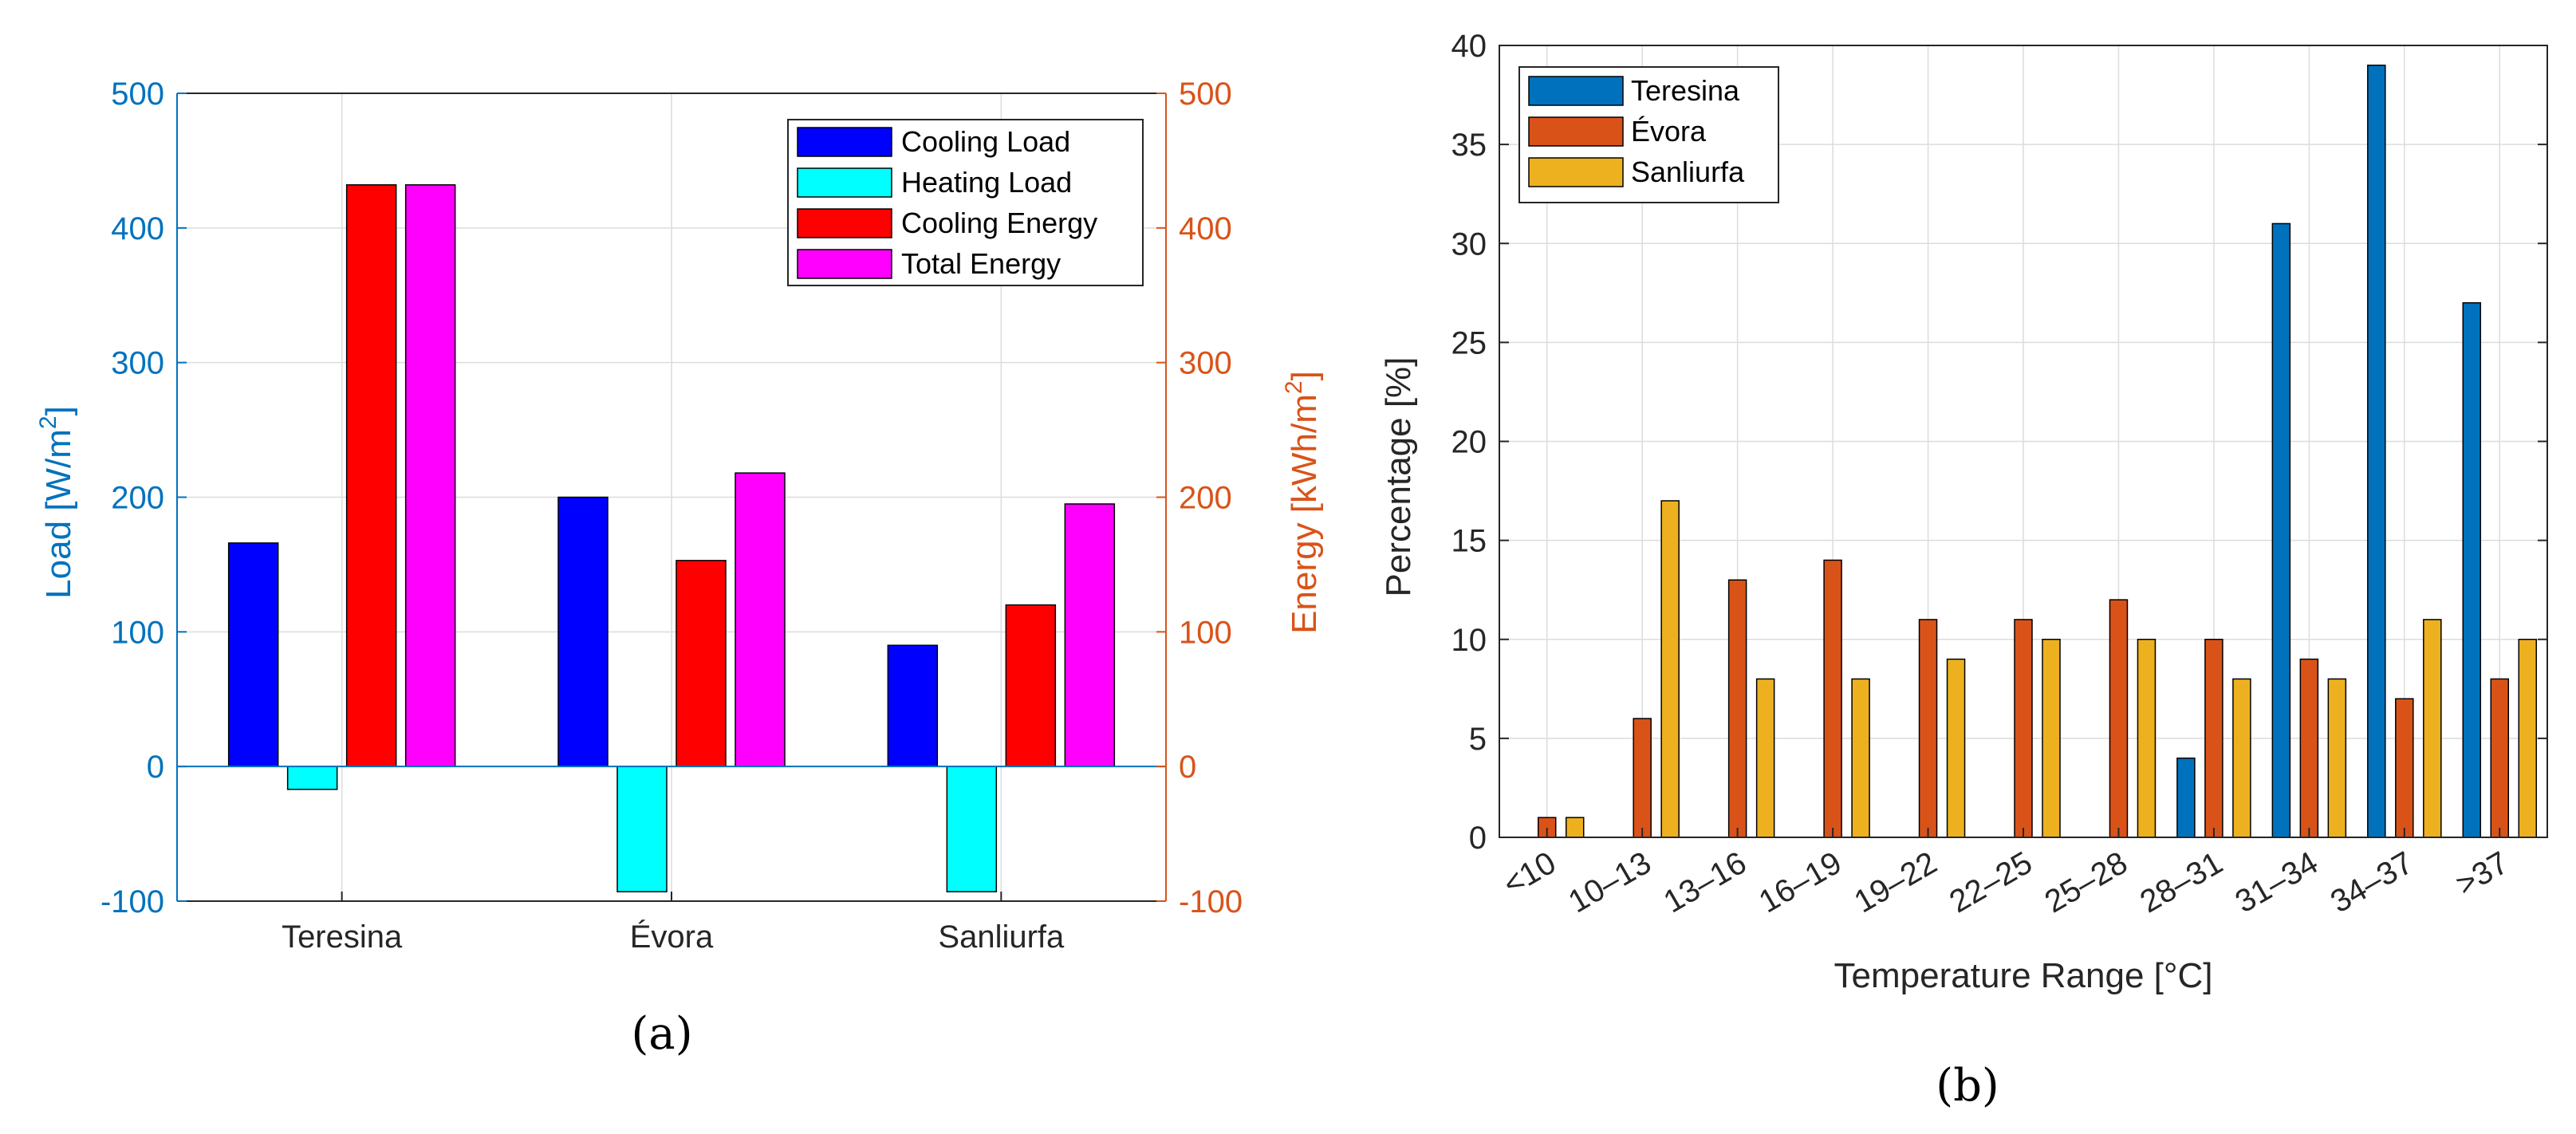 This screenshot has width=2576, height=1134. I want to click on chart-b-x-tick-label: 19–22, so click(1896, 882).